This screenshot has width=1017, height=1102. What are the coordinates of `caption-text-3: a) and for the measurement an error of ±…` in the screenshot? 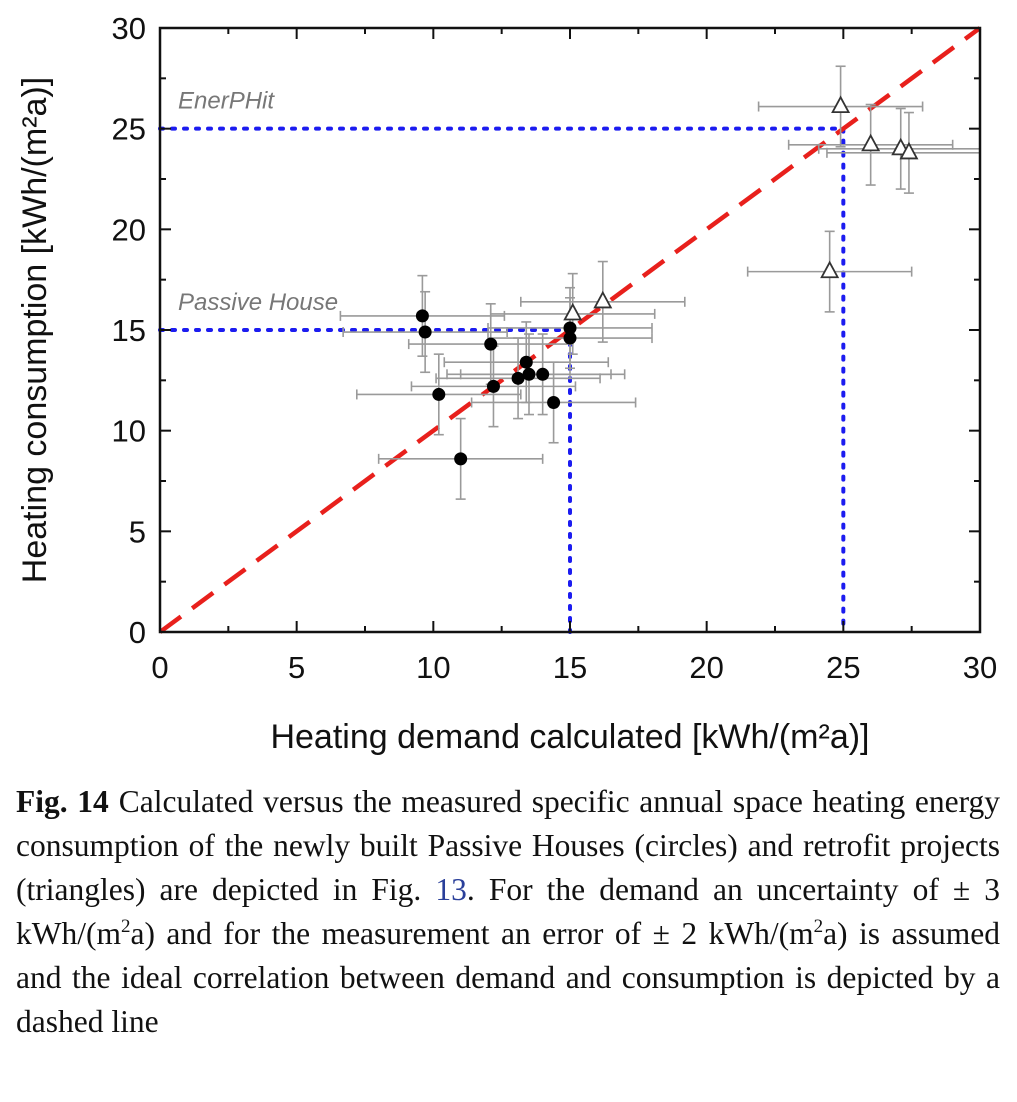 It's located at (472, 933).